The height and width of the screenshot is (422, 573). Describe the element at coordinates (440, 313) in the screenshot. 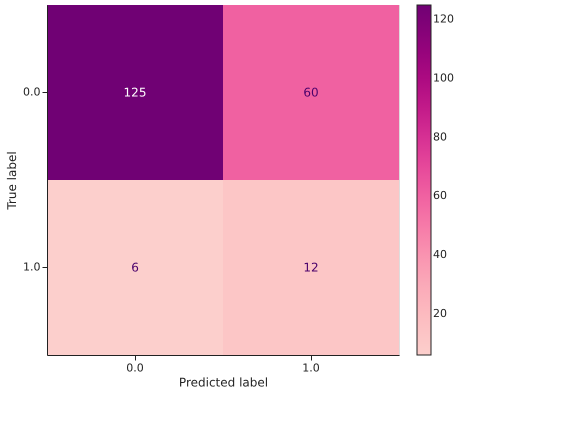

I see `color-bar-label: 20` at that location.